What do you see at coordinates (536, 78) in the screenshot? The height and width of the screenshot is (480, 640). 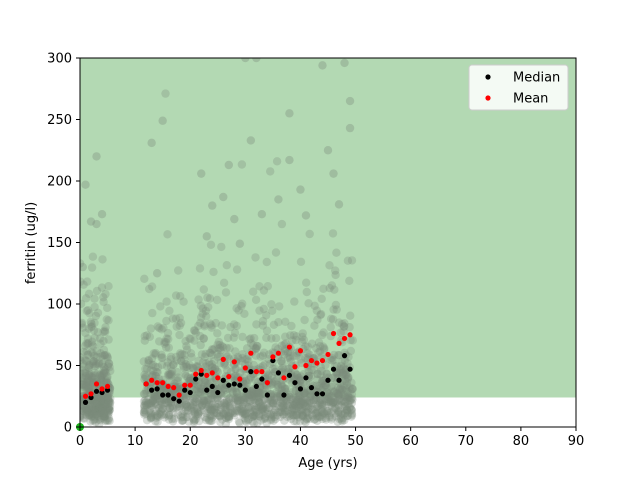 I see `legend-label-median: Median` at bounding box center [536, 78].